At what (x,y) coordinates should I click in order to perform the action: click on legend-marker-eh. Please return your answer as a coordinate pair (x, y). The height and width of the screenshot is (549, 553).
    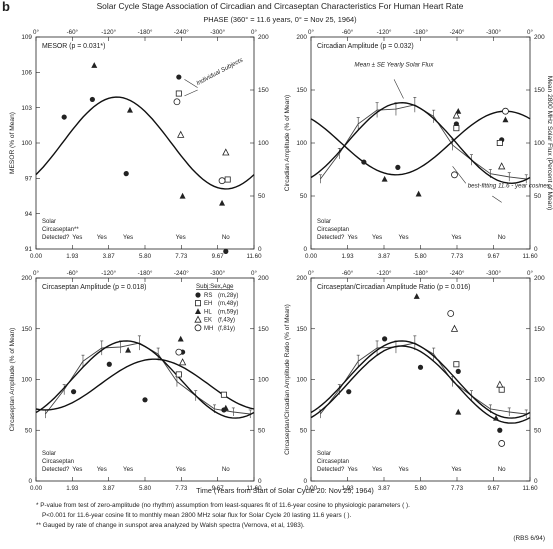
    Looking at the image, I should click on (197, 303).